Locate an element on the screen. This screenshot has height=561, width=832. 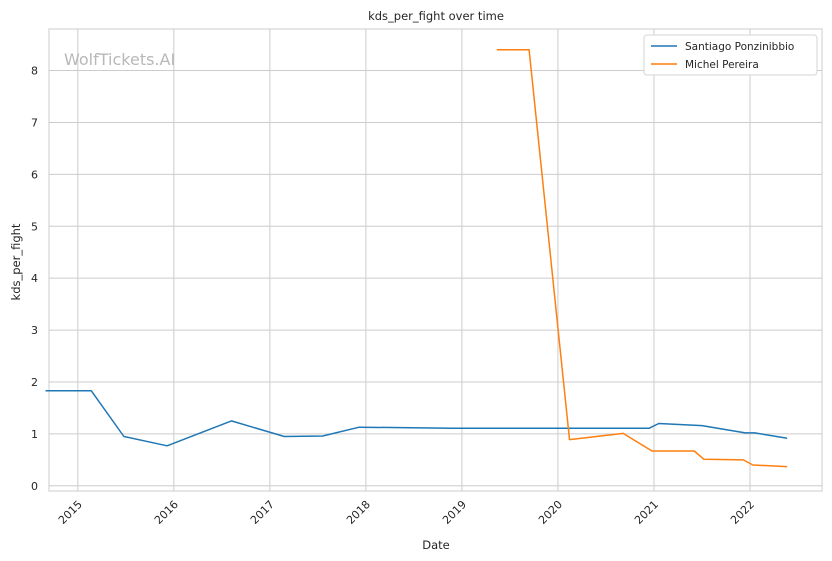
y-tick-label: 0 is located at coordinates (34, 486).